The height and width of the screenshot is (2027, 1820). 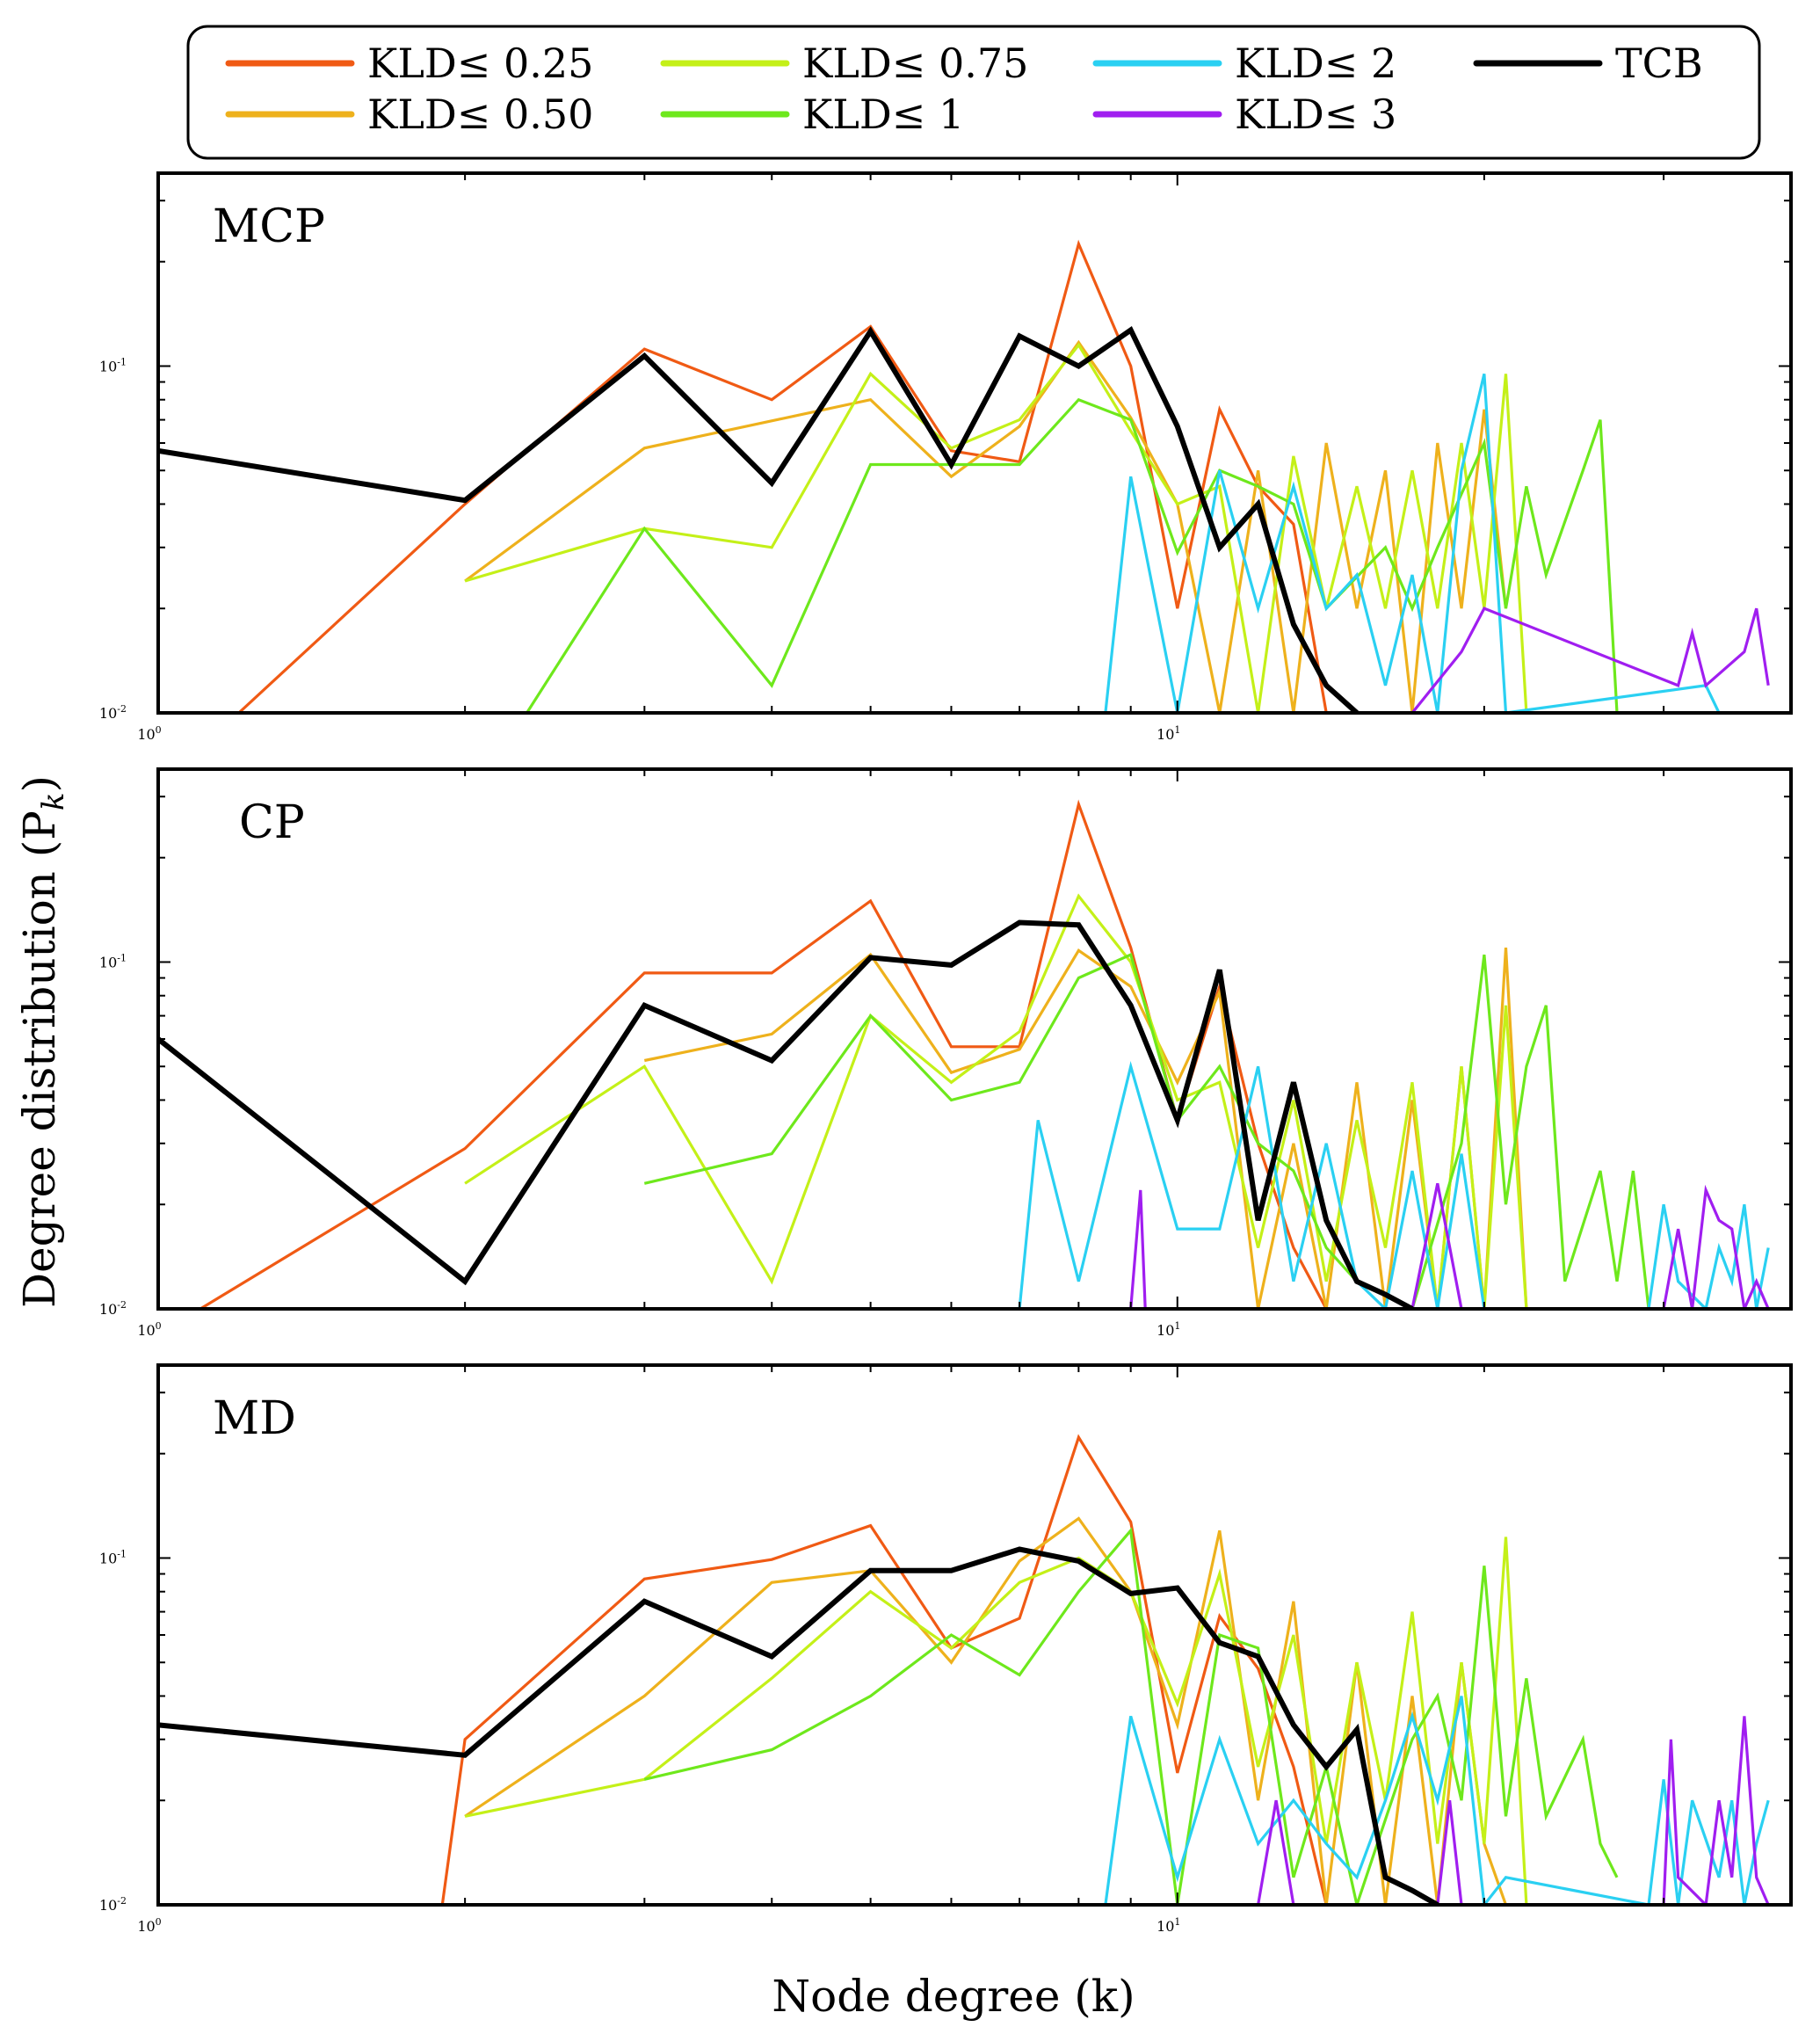 I want to click on legend-item-k2: KLD≤ 2, so click(x=1244, y=64).